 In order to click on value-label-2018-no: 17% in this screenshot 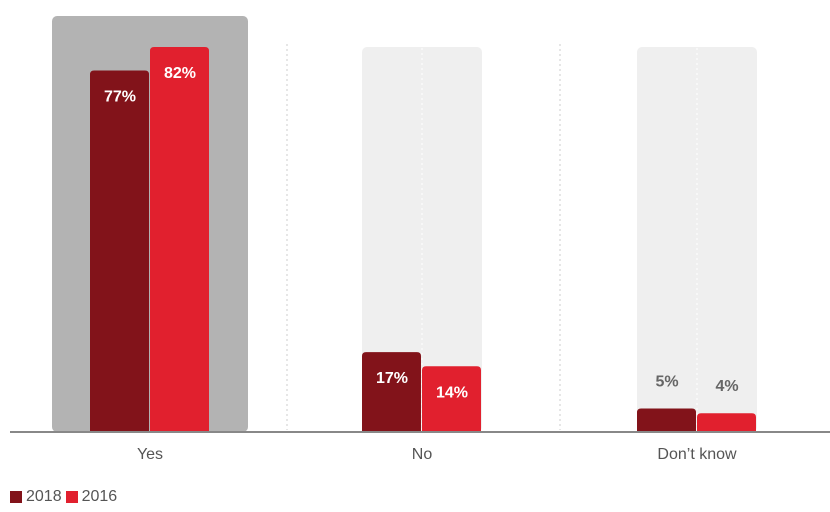, I will do `click(392, 378)`.